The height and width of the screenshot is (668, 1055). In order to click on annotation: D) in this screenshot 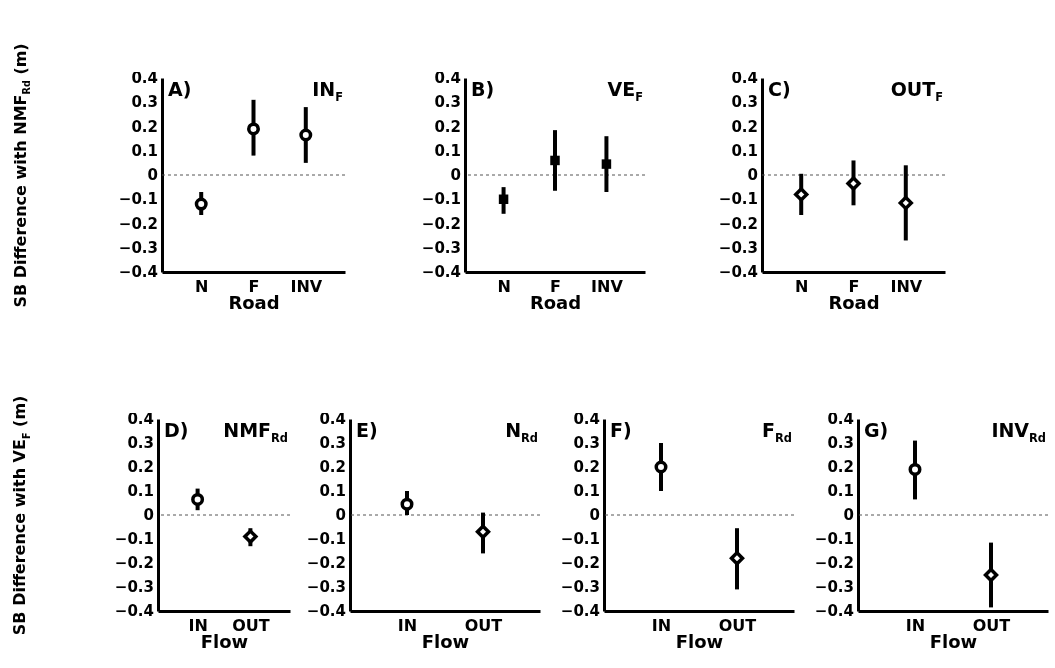, I will do `click(176, 430)`.